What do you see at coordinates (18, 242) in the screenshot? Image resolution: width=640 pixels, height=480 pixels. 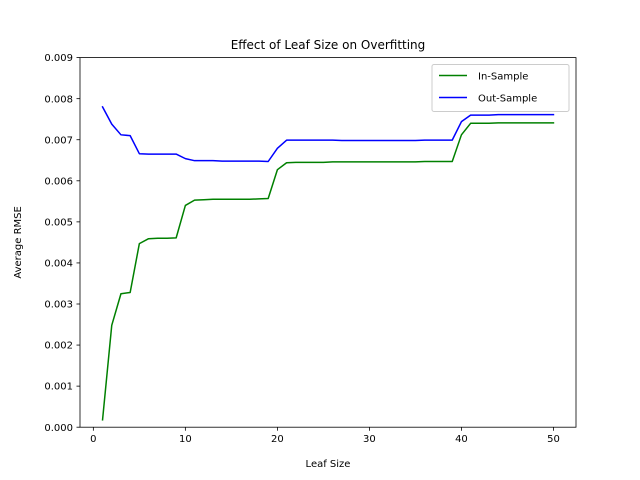 I see `y-axis-label: Average RMSE` at bounding box center [18, 242].